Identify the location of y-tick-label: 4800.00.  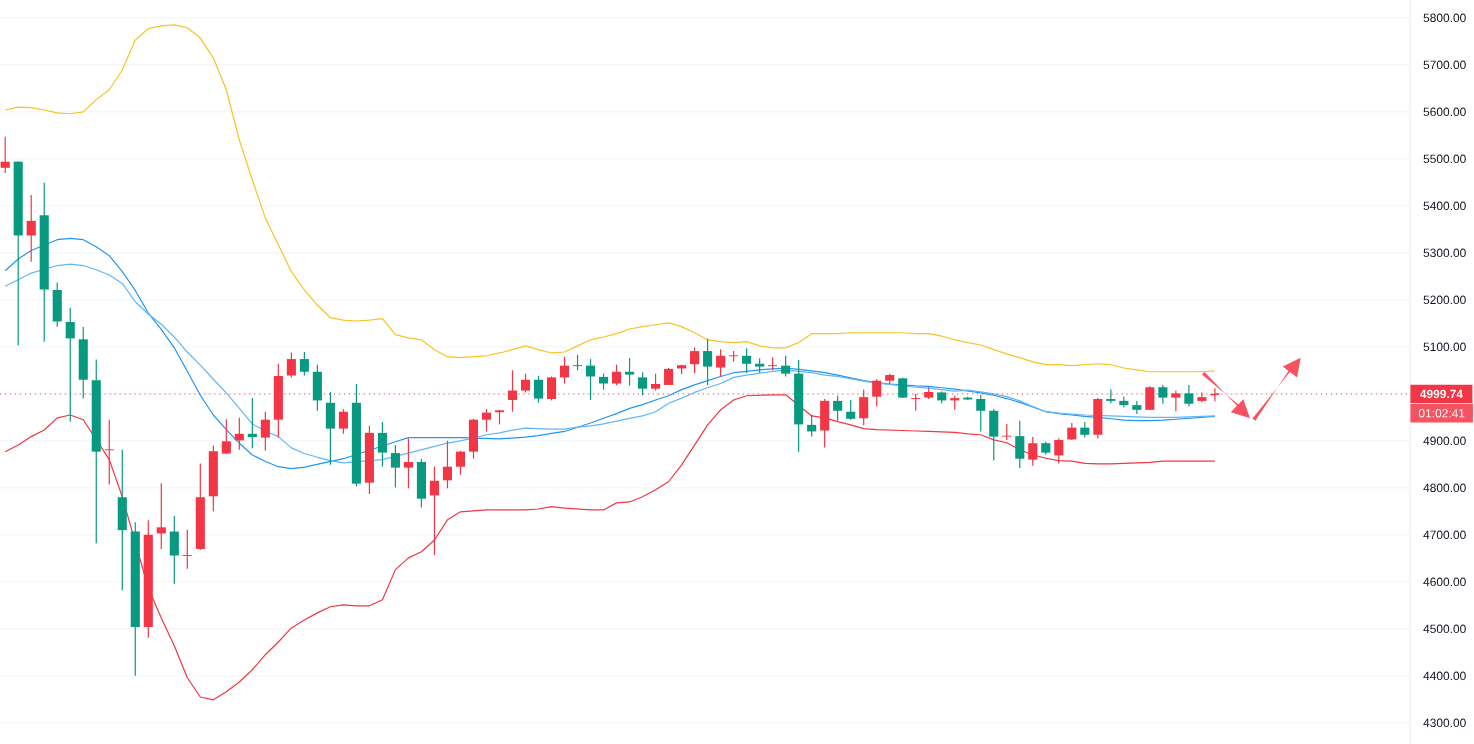
(1444, 488).